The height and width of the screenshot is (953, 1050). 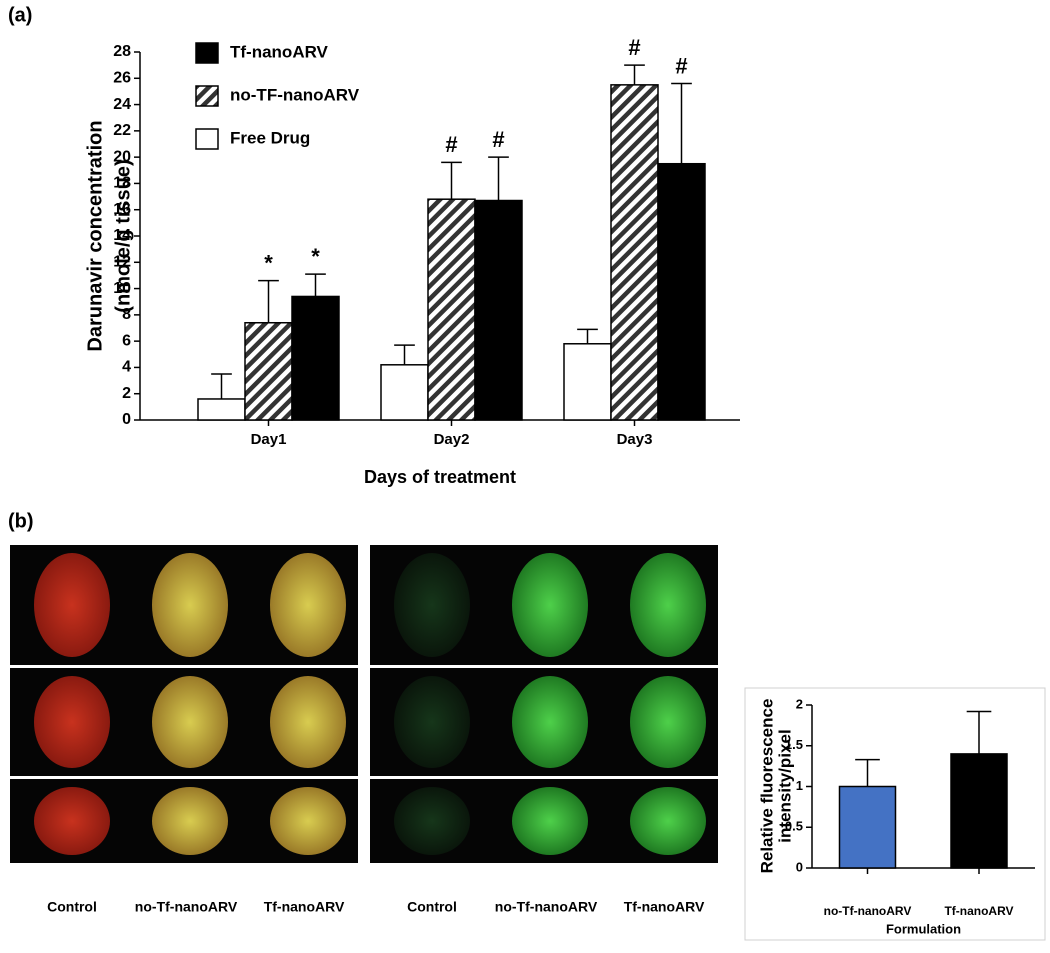 I want to click on y-axis-label: intensity/pixel, so click(x=784, y=785).